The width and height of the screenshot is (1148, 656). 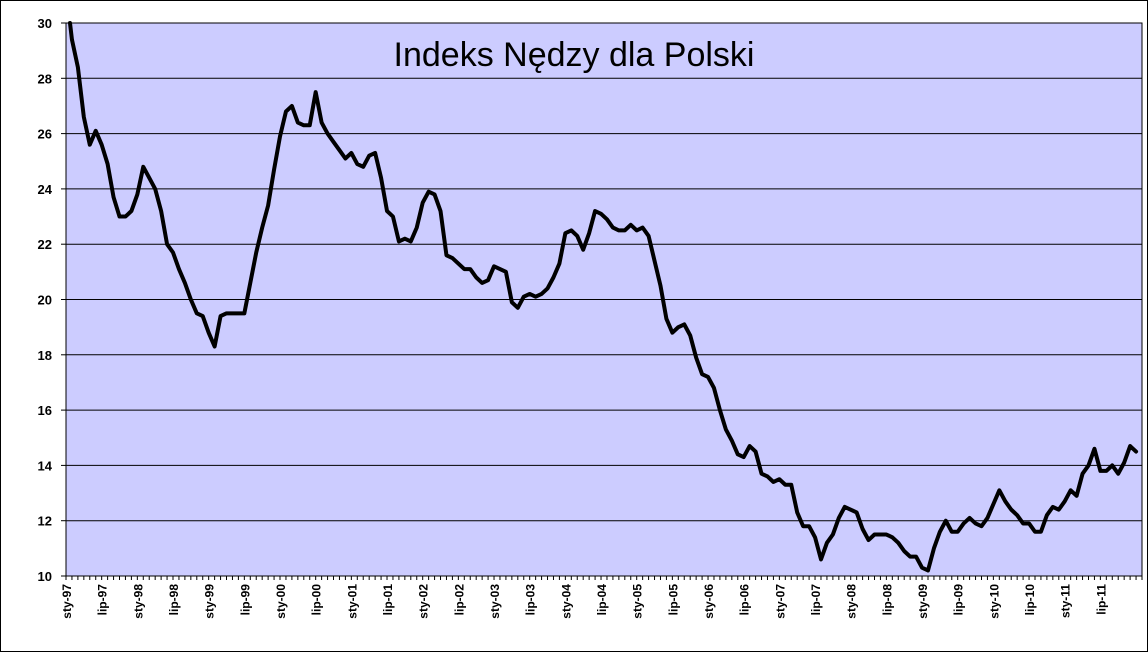 I want to click on y-tick-label: 12, so click(x=45, y=521).